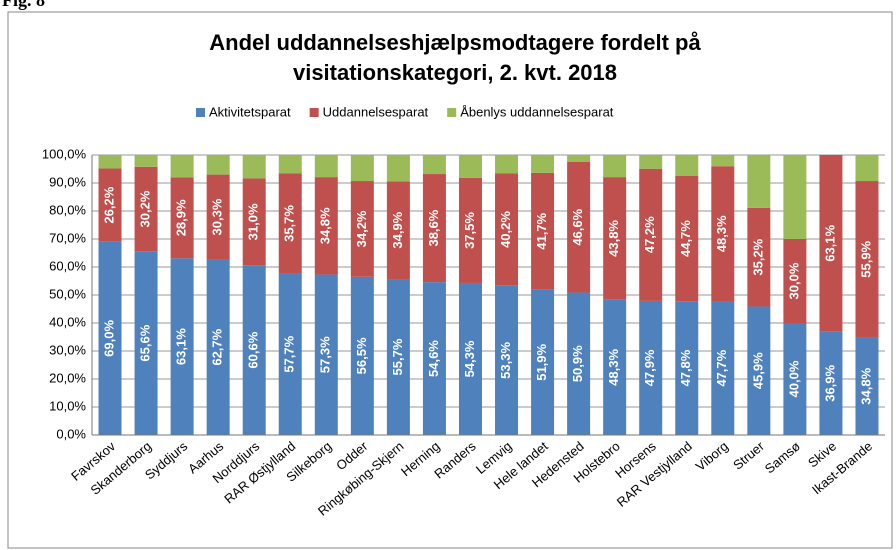 Image resolution: width=896 pixels, height=550 pixels. I want to click on data-label: 26,2%, so click(108, 204).